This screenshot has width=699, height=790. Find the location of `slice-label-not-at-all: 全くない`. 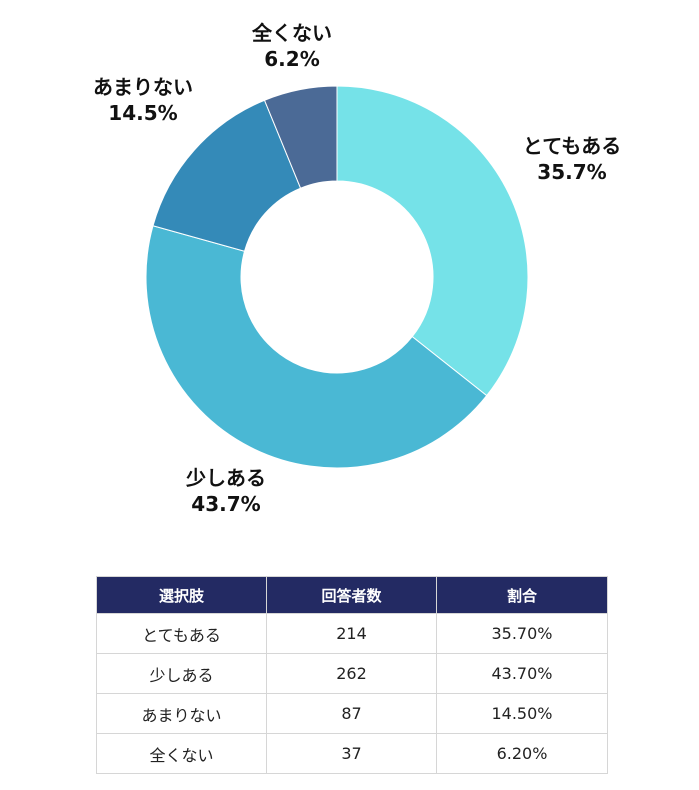

slice-label-not-at-all: 全くない is located at coordinates (291, 33).